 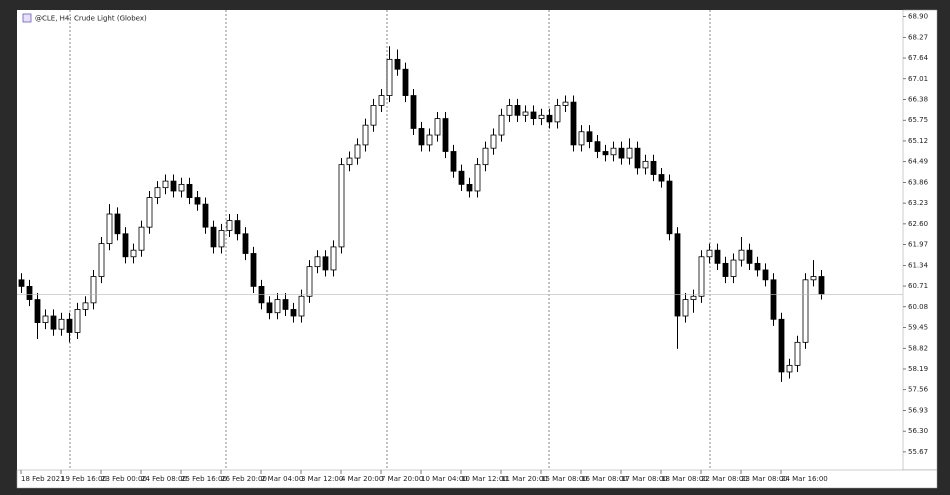 I want to click on y-tick-label: 60.71, so click(x=918, y=286).